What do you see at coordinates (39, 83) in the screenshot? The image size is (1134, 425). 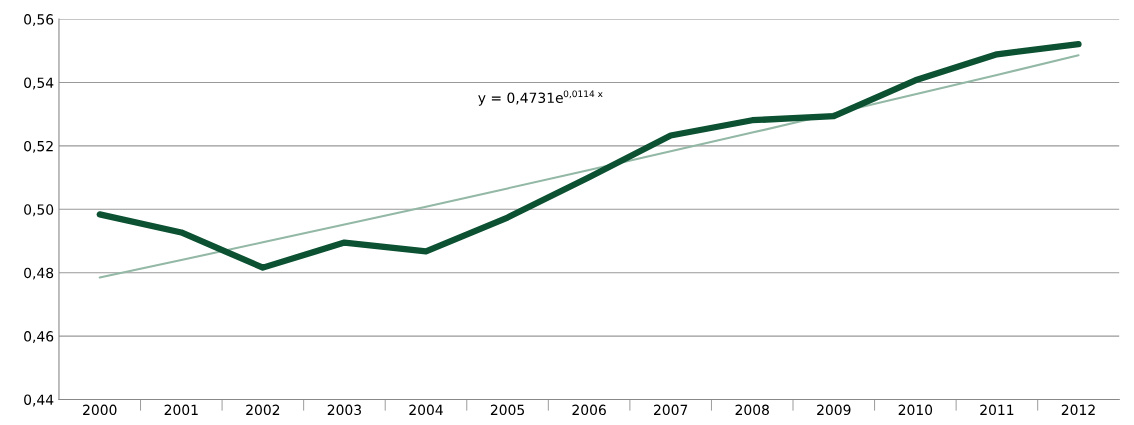 I see `y-tick-label: 0,54` at bounding box center [39, 83].